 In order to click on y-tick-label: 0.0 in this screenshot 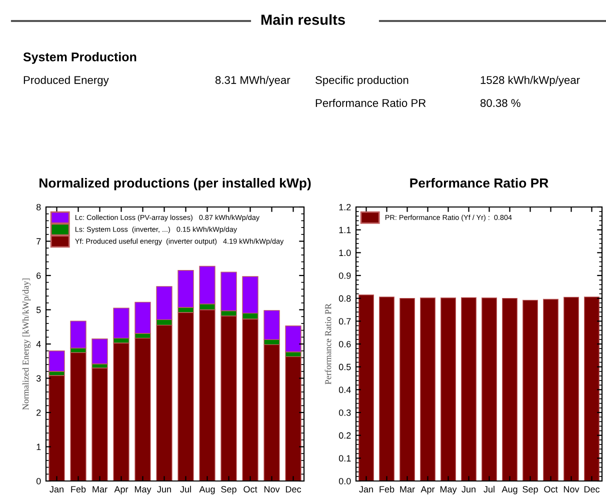, I will do `click(344, 481)`.